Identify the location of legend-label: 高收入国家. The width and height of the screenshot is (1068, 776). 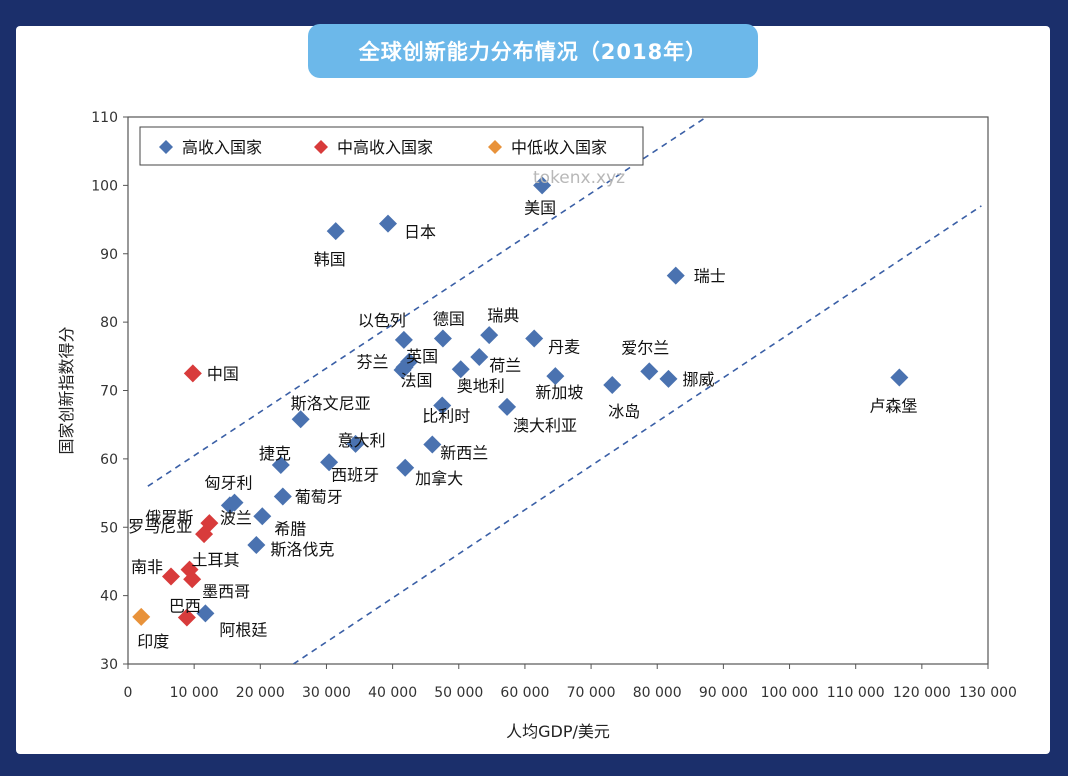
(222, 147).